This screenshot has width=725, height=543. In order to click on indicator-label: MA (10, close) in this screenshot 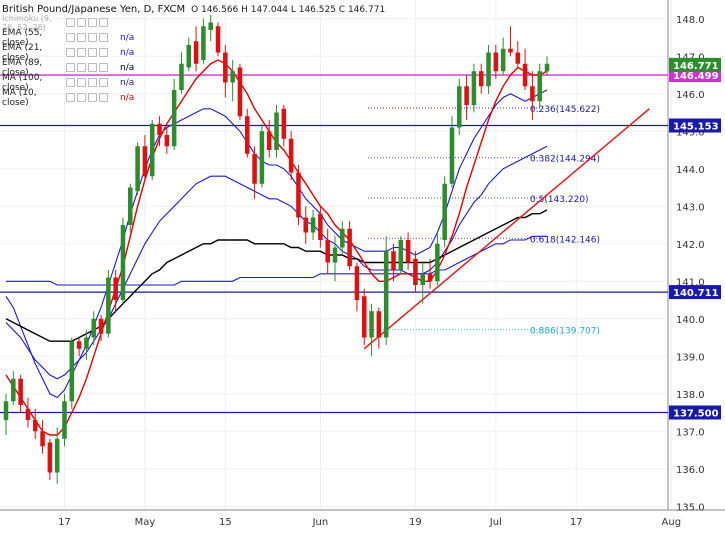, I will do `click(19, 97)`.